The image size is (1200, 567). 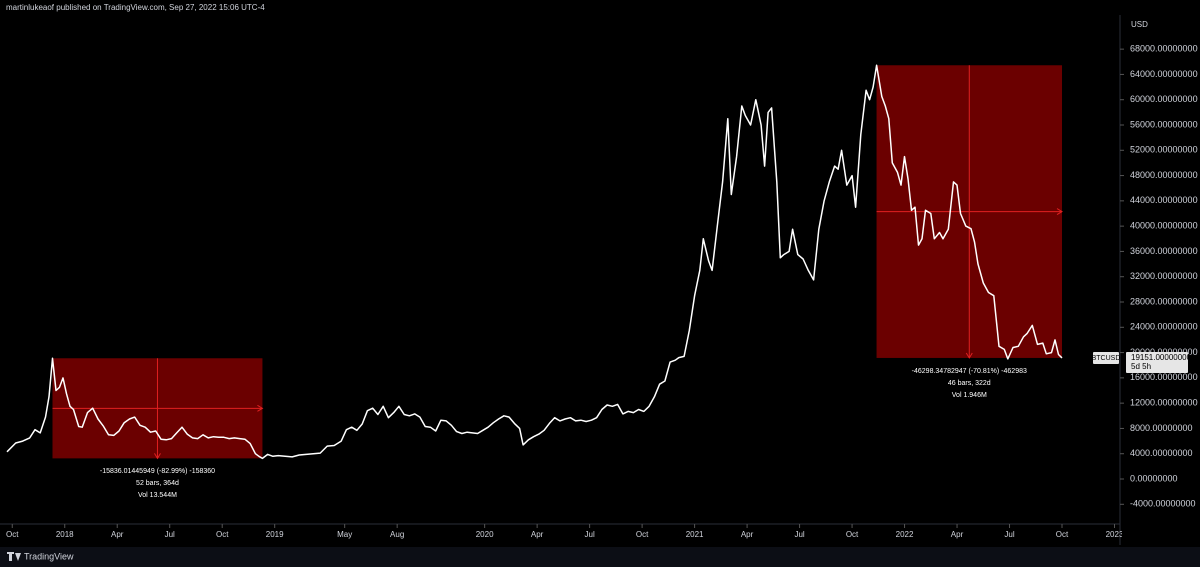 What do you see at coordinates (1164, 74) in the screenshot?
I see `y-tick-label: 64000.00000000` at bounding box center [1164, 74].